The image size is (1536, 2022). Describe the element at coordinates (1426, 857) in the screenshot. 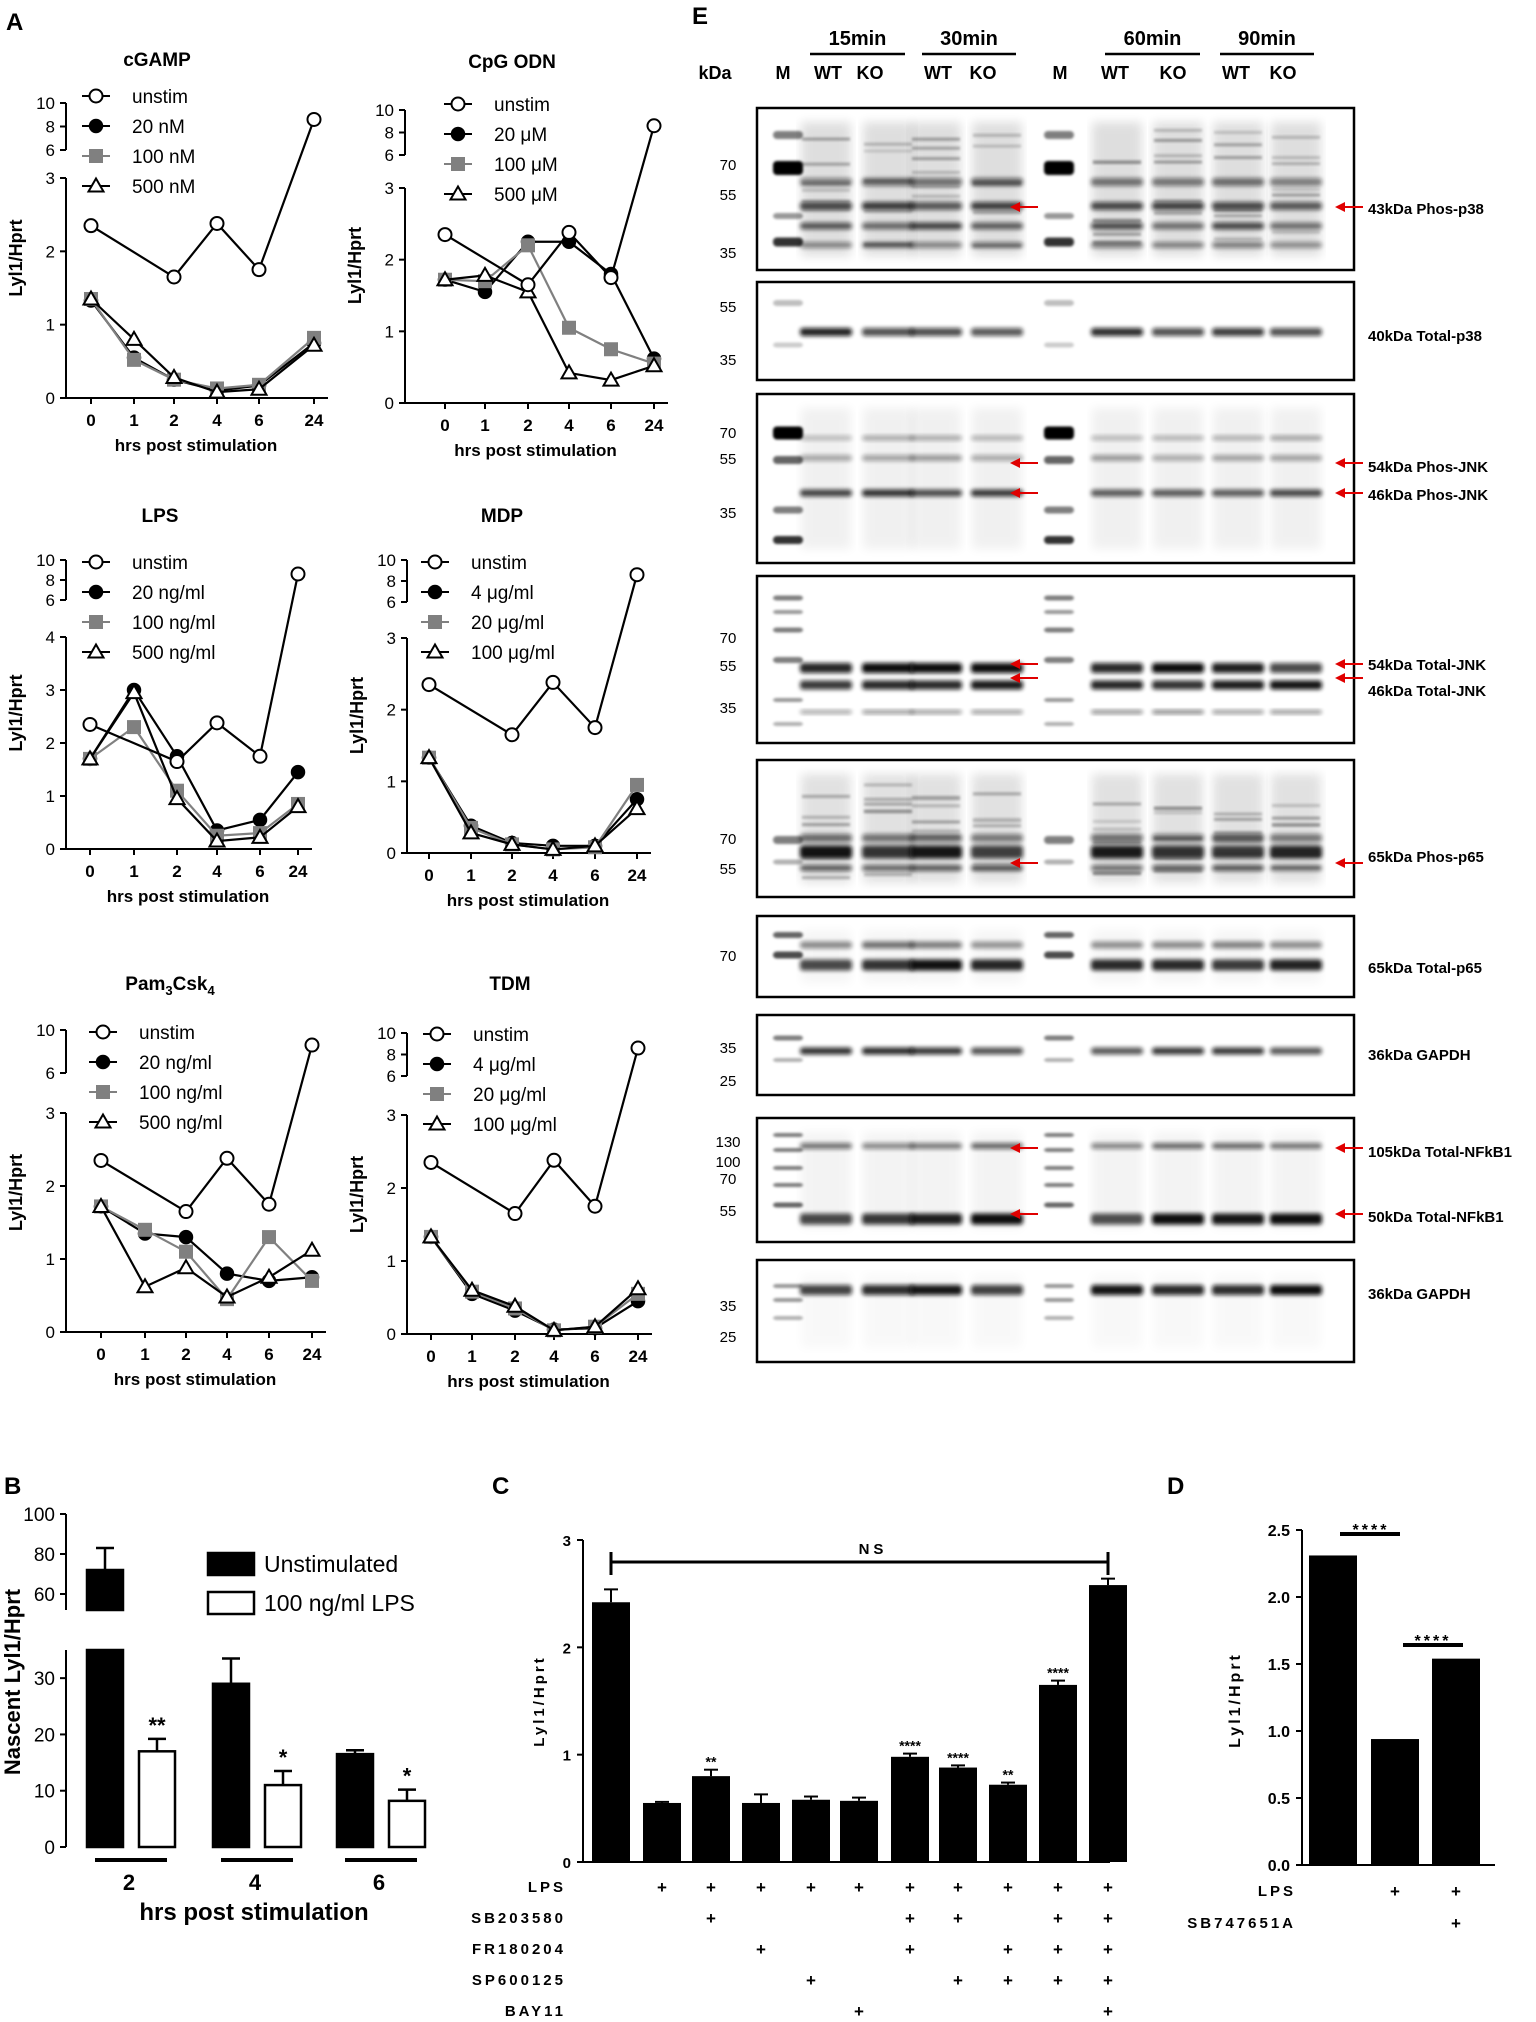

I see `protein-label: 65kDa Phos-p65` at that location.